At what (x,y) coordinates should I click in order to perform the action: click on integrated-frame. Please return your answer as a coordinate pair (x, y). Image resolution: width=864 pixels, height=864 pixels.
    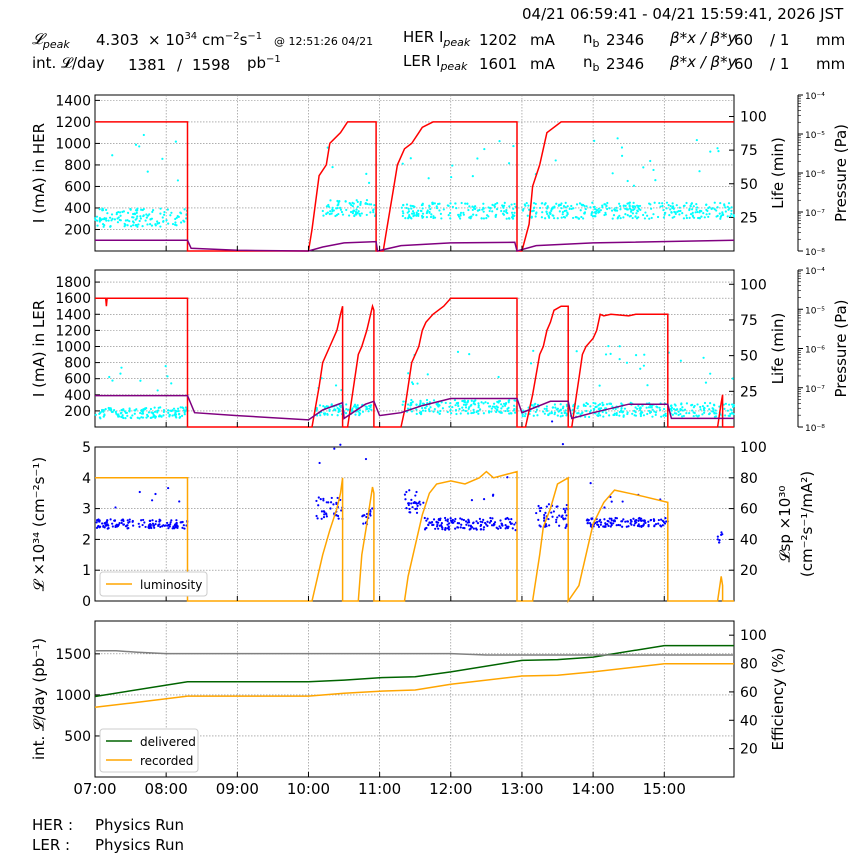
    Looking at the image, I should click on (414, 699).